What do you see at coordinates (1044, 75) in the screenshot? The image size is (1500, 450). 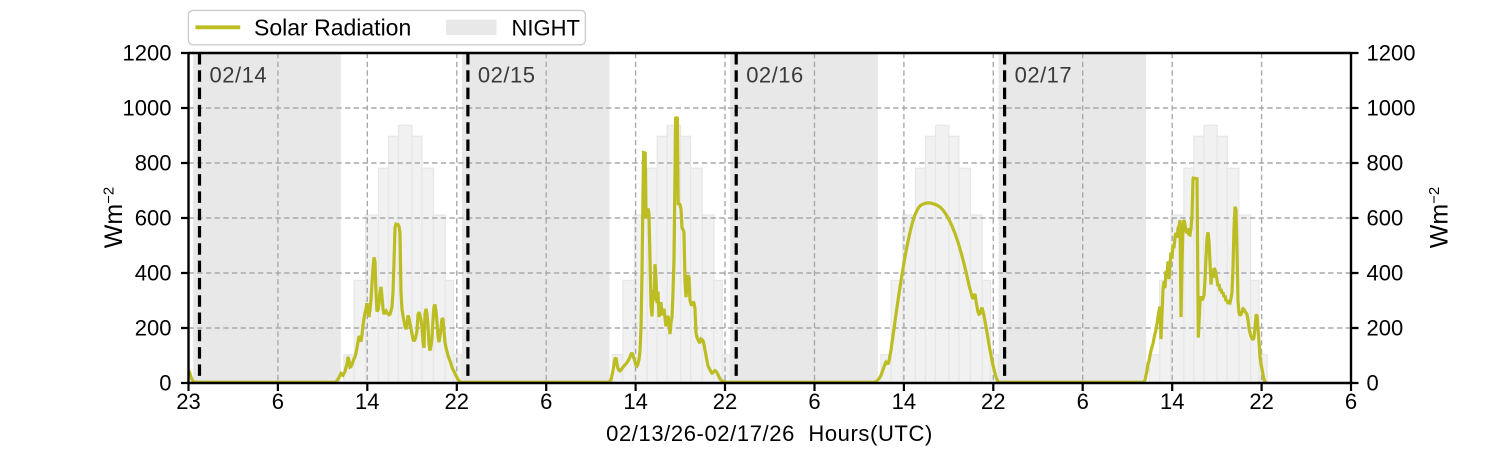 I see `svg-text: 02/17` at bounding box center [1044, 75].